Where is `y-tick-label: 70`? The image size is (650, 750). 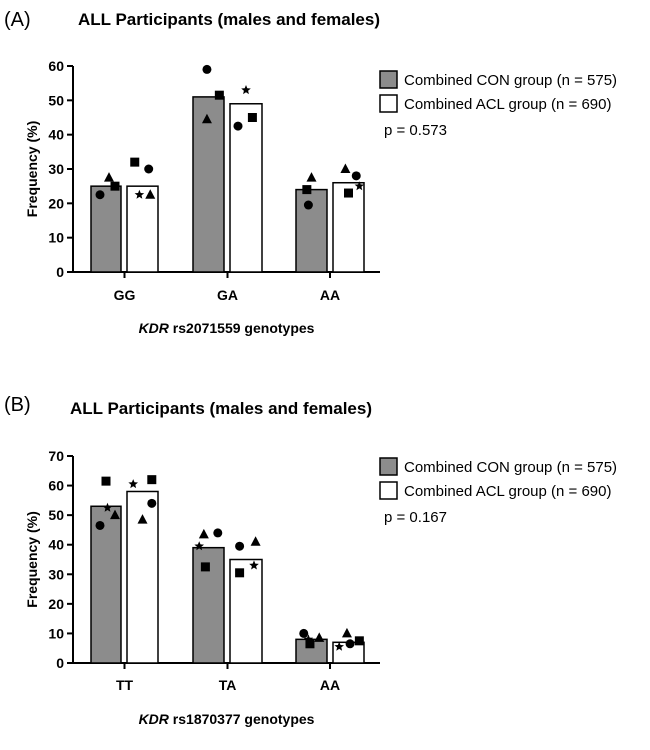
y-tick-label: 70 is located at coordinates (56, 456).